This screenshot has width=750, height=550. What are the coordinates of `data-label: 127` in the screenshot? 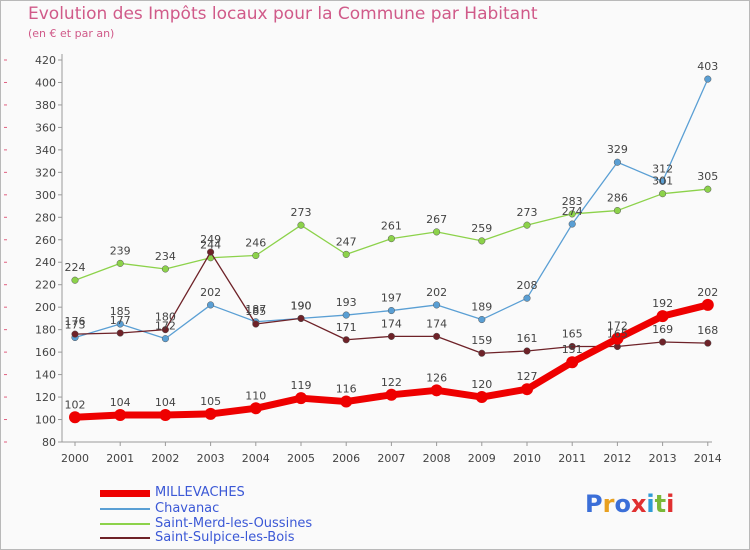 It's located at (527, 376).